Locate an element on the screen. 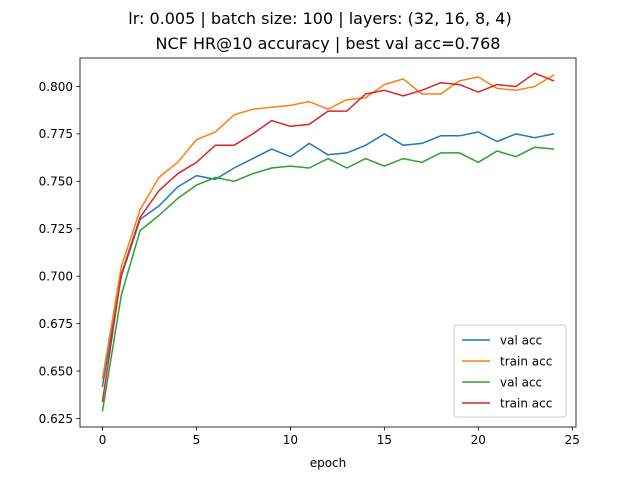  chart-subtitle: NCF HR@10 accuracy | best val acc=0.768 is located at coordinates (328, 43).